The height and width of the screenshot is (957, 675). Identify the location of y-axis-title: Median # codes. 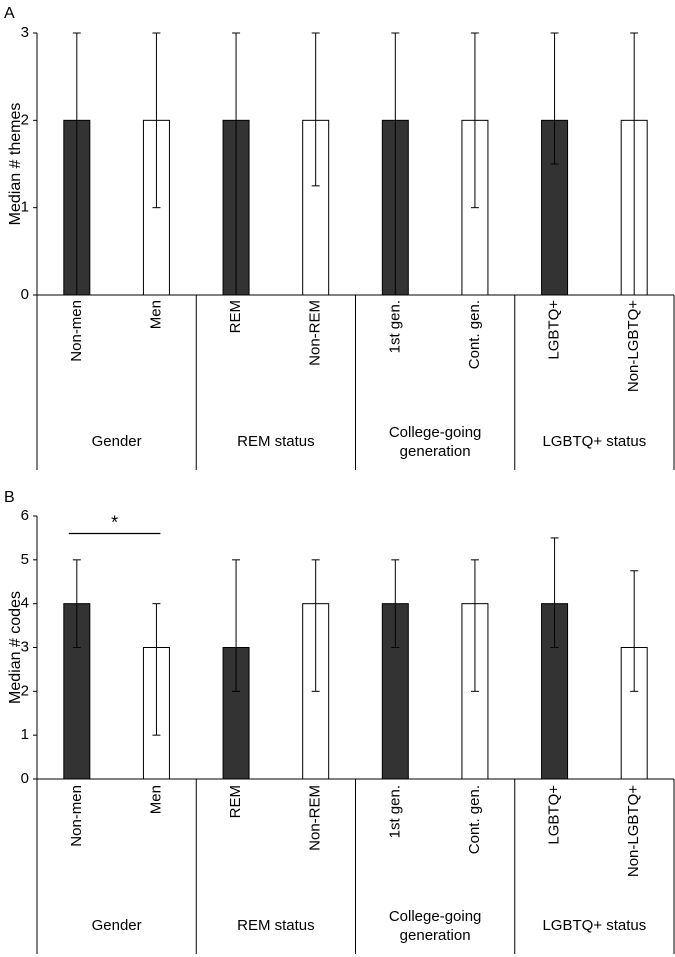
(15, 647).